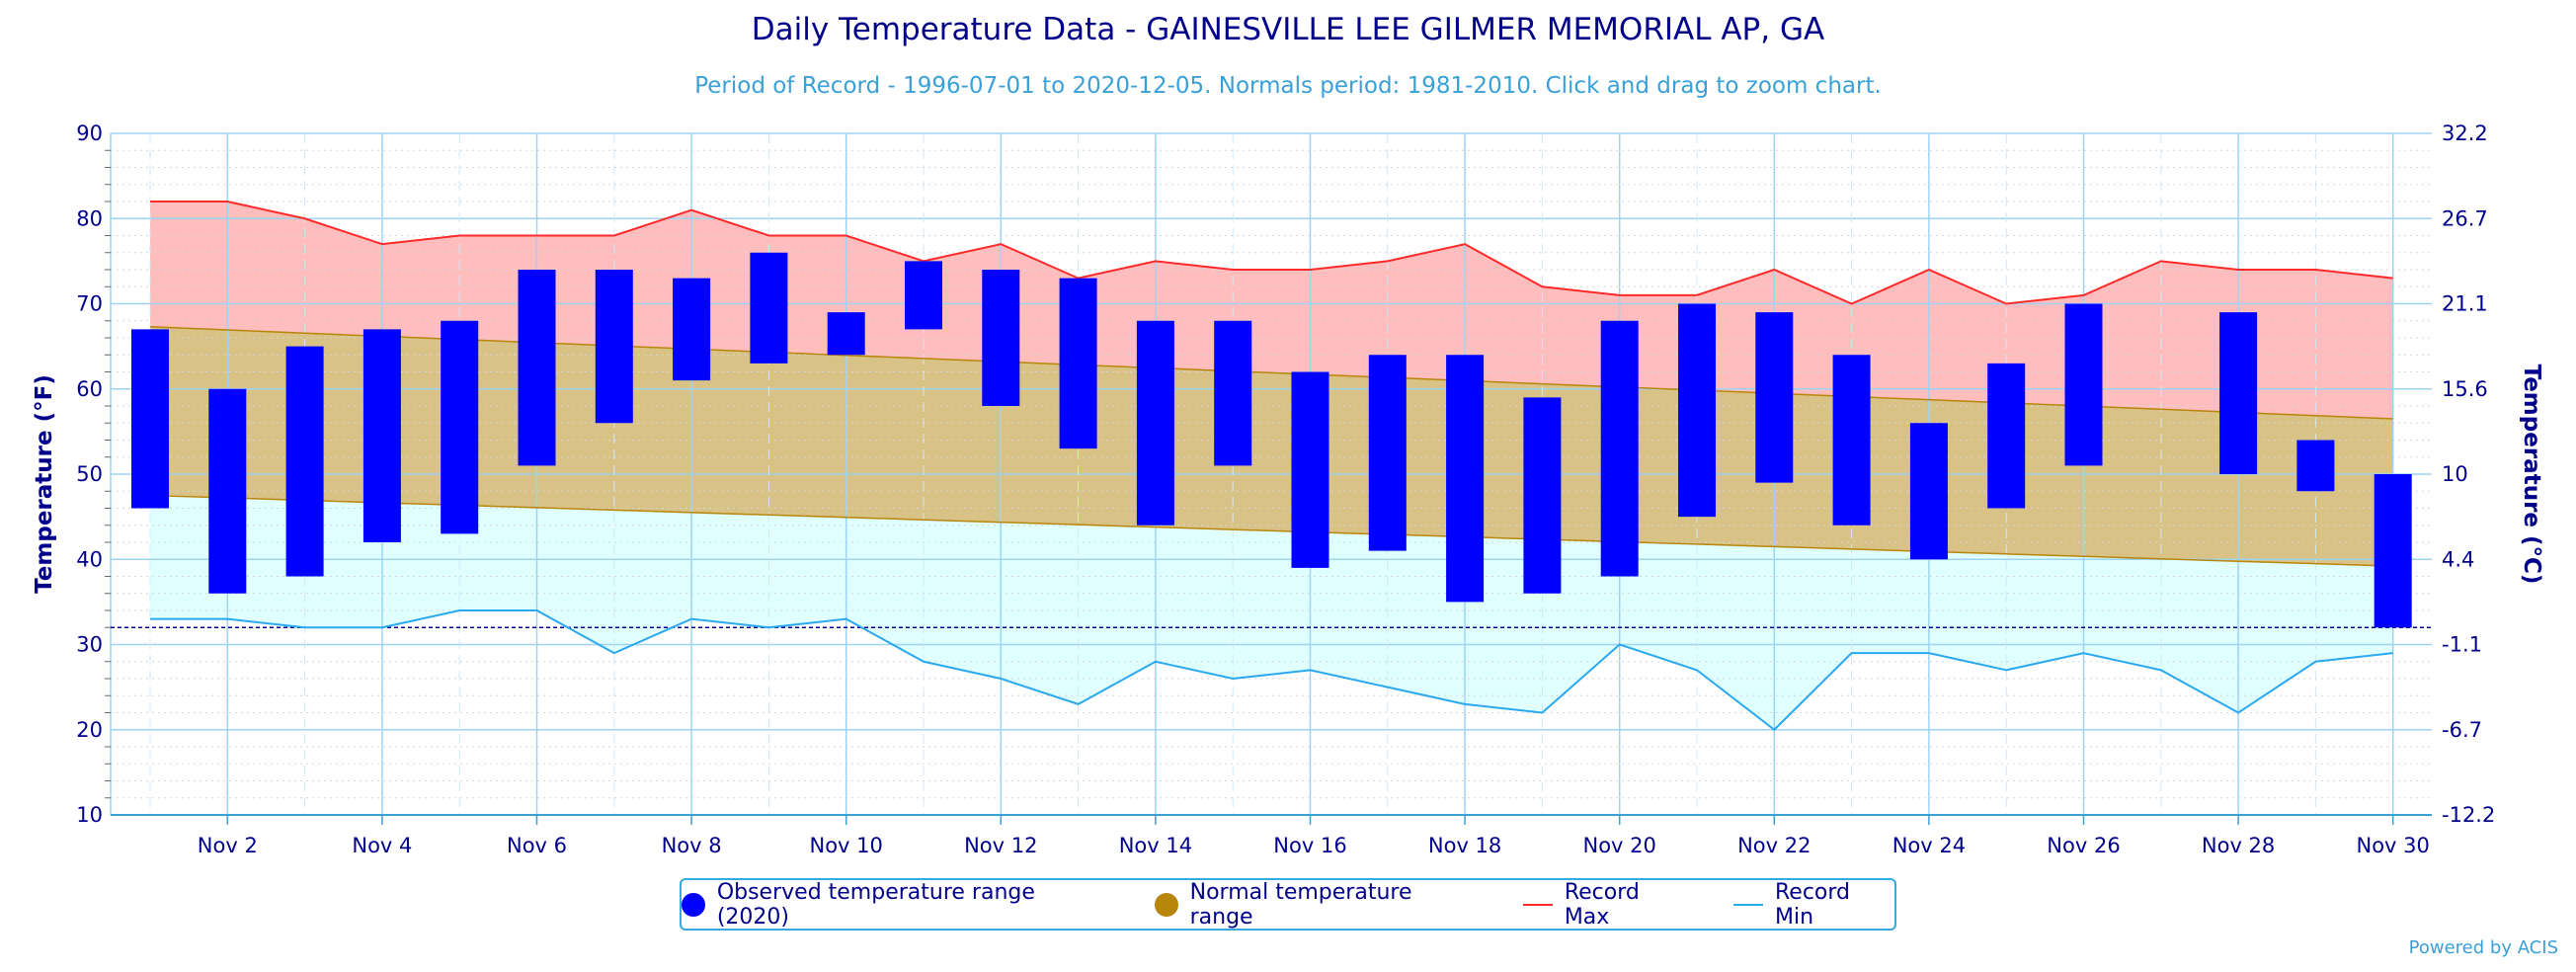 The image size is (2576, 972). Describe the element at coordinates (2483, 947) in the screenshot. I see `powered-by-credit: Powered by ACIS` at that location.